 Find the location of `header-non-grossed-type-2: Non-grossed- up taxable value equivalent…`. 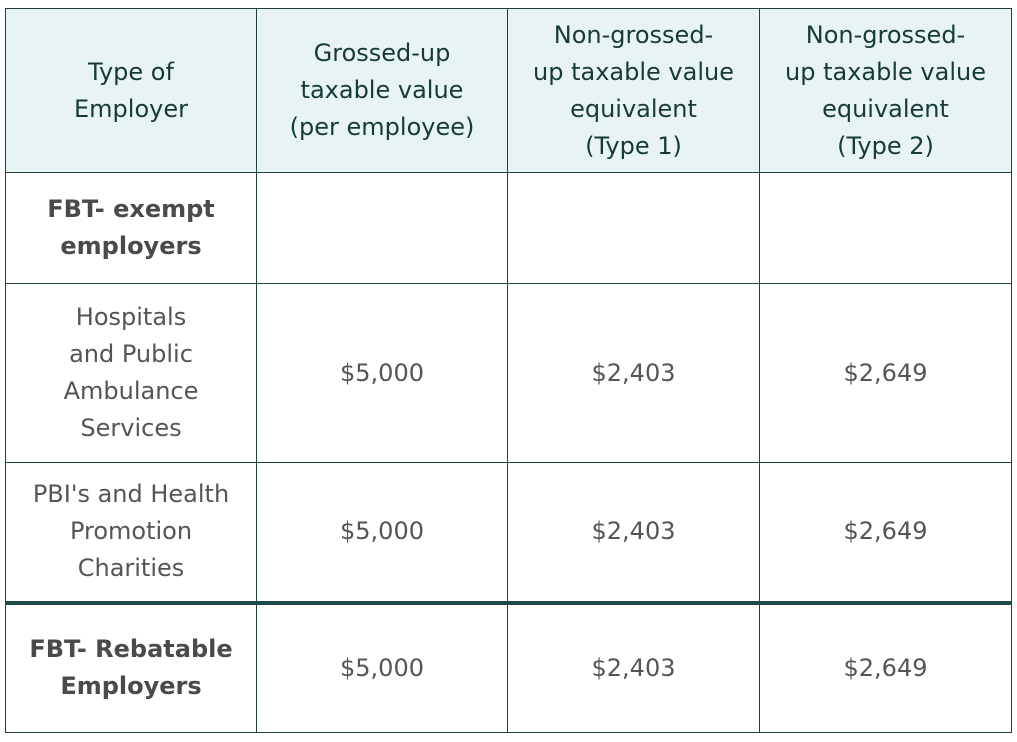

header-non-grossed-type-2: Non-grossed- up taxable value equivalent… is located at coordinates (885, 90).